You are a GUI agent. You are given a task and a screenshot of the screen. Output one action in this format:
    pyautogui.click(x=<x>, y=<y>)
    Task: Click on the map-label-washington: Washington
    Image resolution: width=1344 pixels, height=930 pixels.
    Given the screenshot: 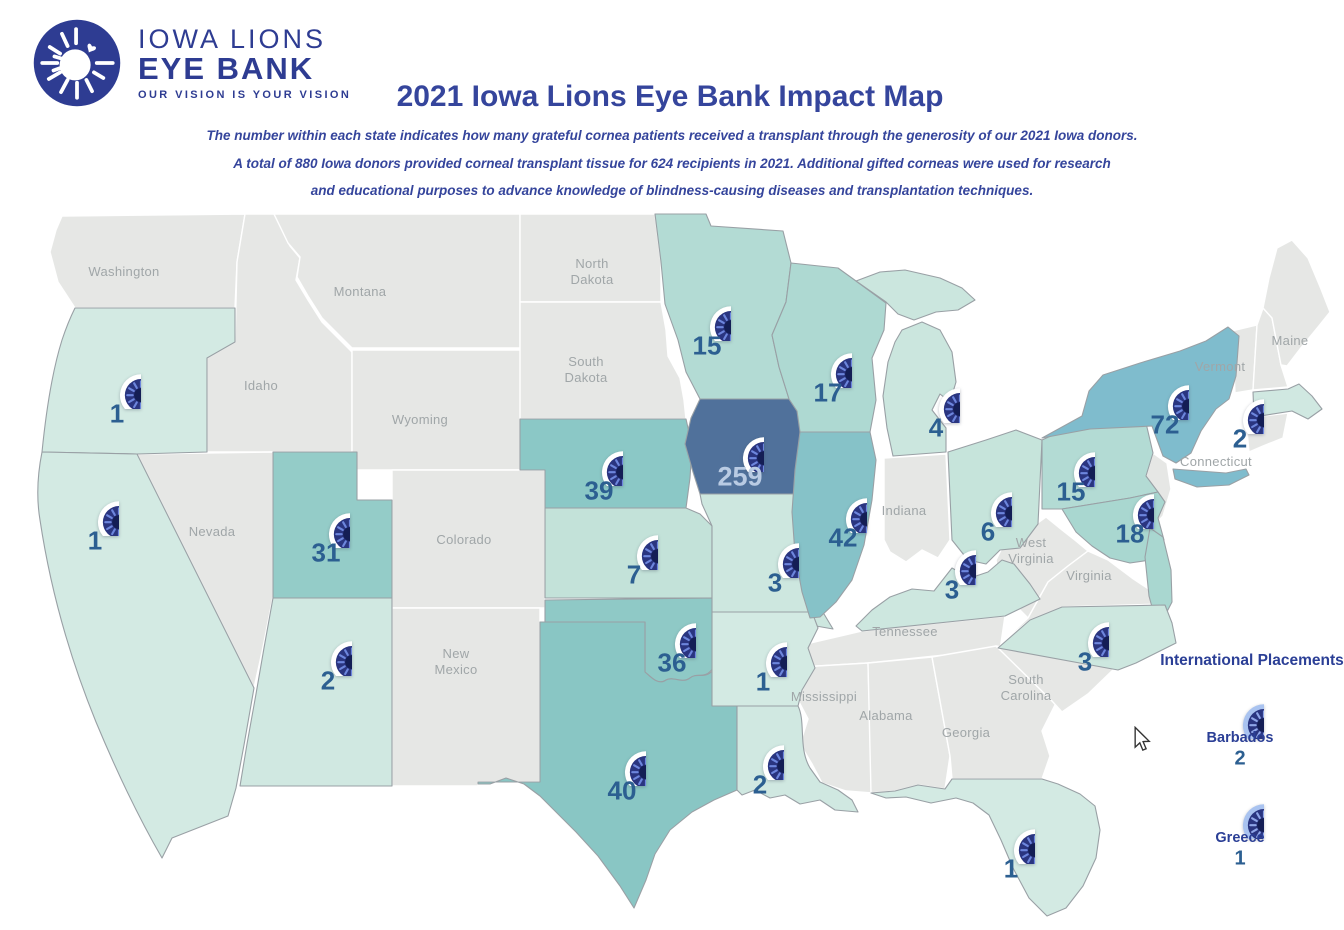 What is the action you would take?
    pyautogui.click(x=124, y=271)
    